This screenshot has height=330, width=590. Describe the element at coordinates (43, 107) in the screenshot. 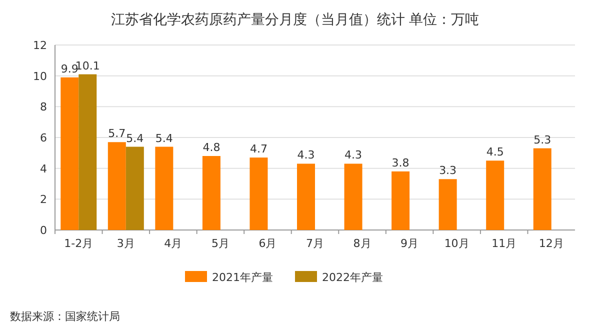

I see `y-tick-label: 8` at that location.